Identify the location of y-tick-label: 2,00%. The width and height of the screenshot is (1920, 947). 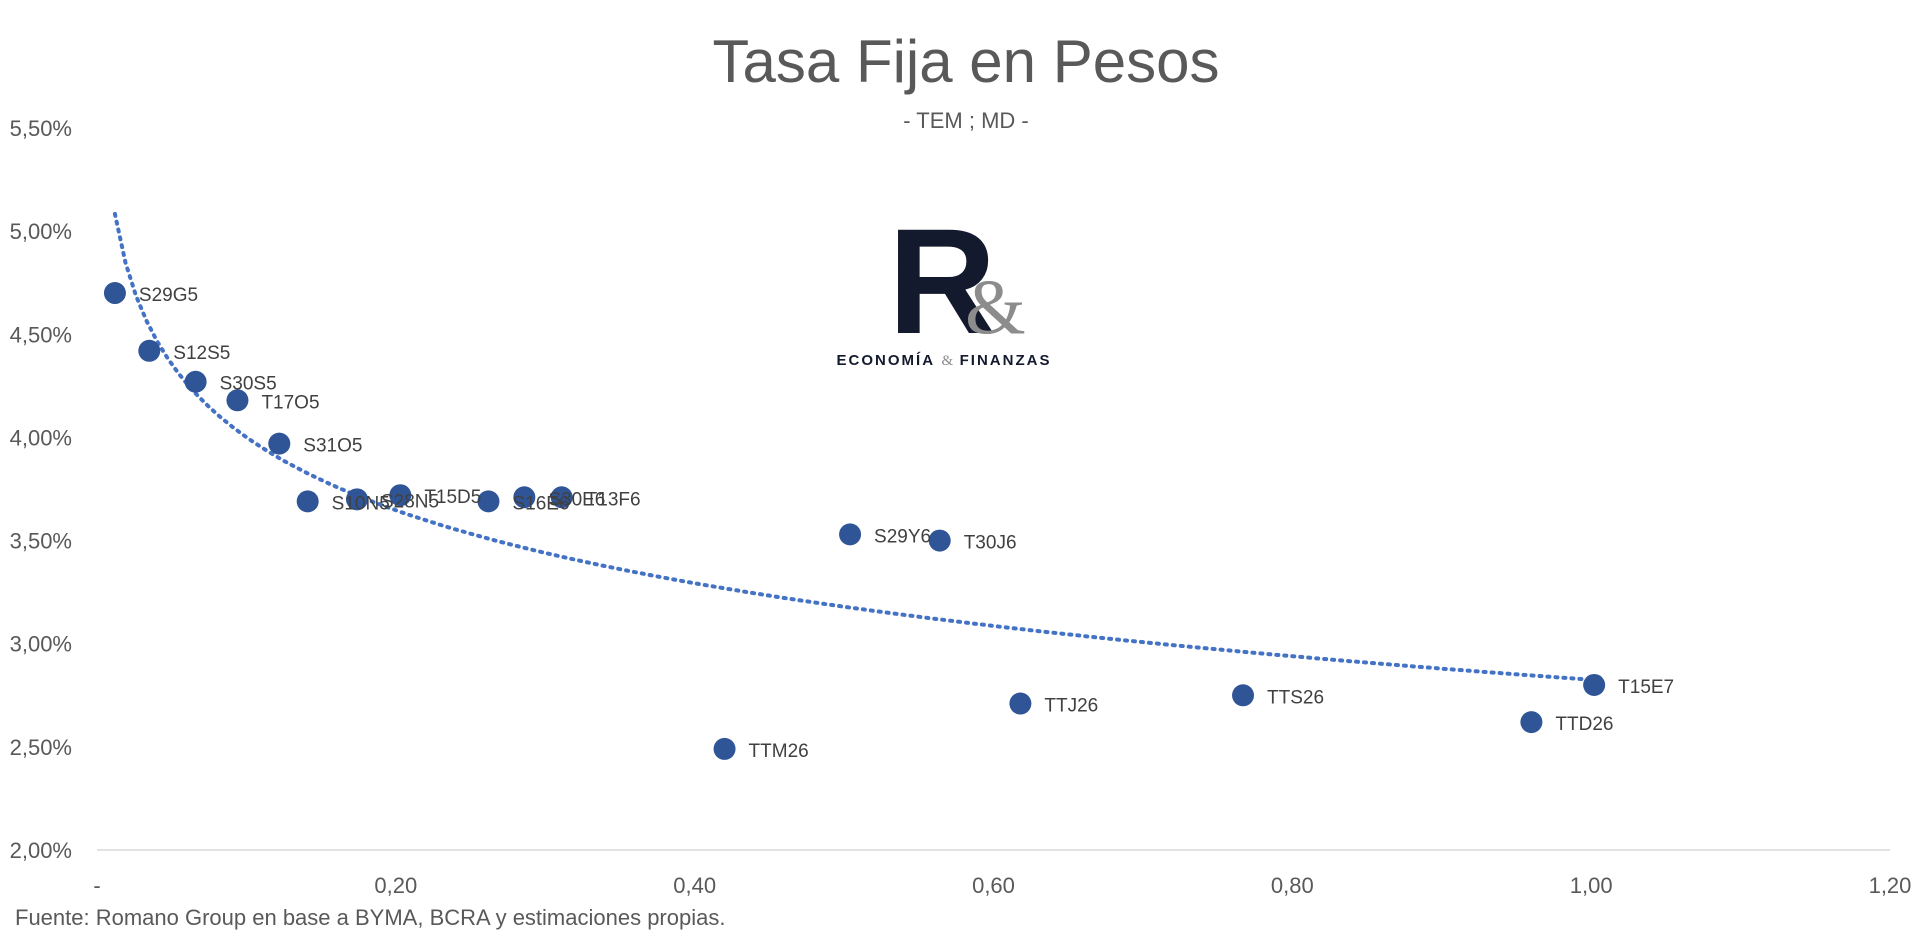
(41, 850).